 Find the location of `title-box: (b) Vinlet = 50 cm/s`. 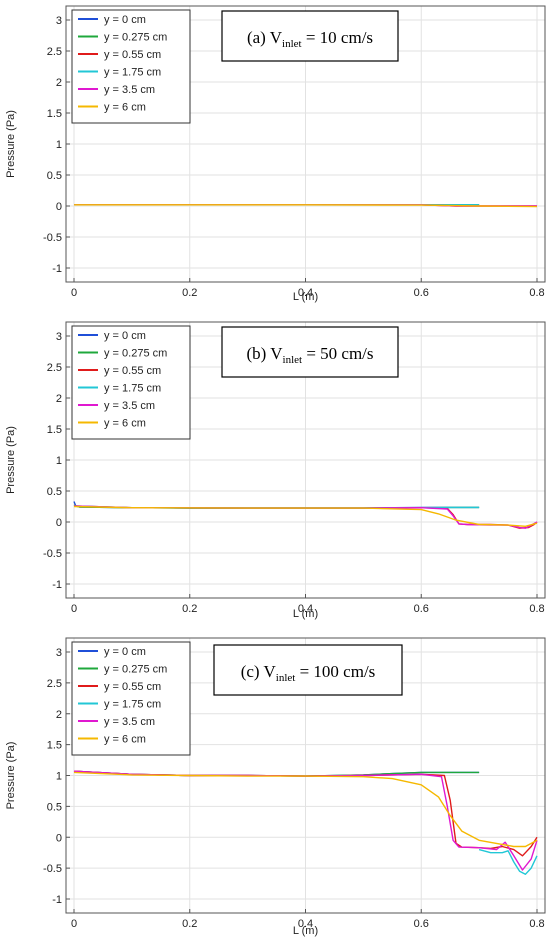

title-box: (b) Vinlet = 50 cm/s is located at coordinates (310, 352).